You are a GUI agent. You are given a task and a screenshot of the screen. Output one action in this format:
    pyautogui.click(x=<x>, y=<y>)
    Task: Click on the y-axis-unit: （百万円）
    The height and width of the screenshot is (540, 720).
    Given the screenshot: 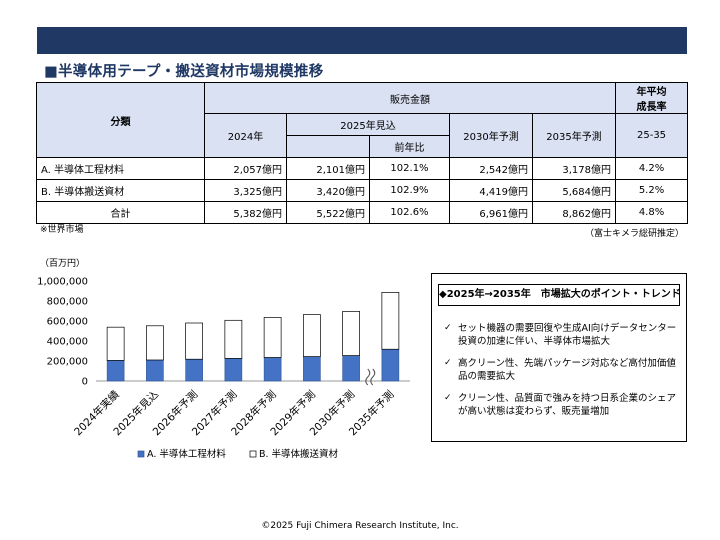 What is the action you would take?
    pyautogui.click(x=62, y=263)
    